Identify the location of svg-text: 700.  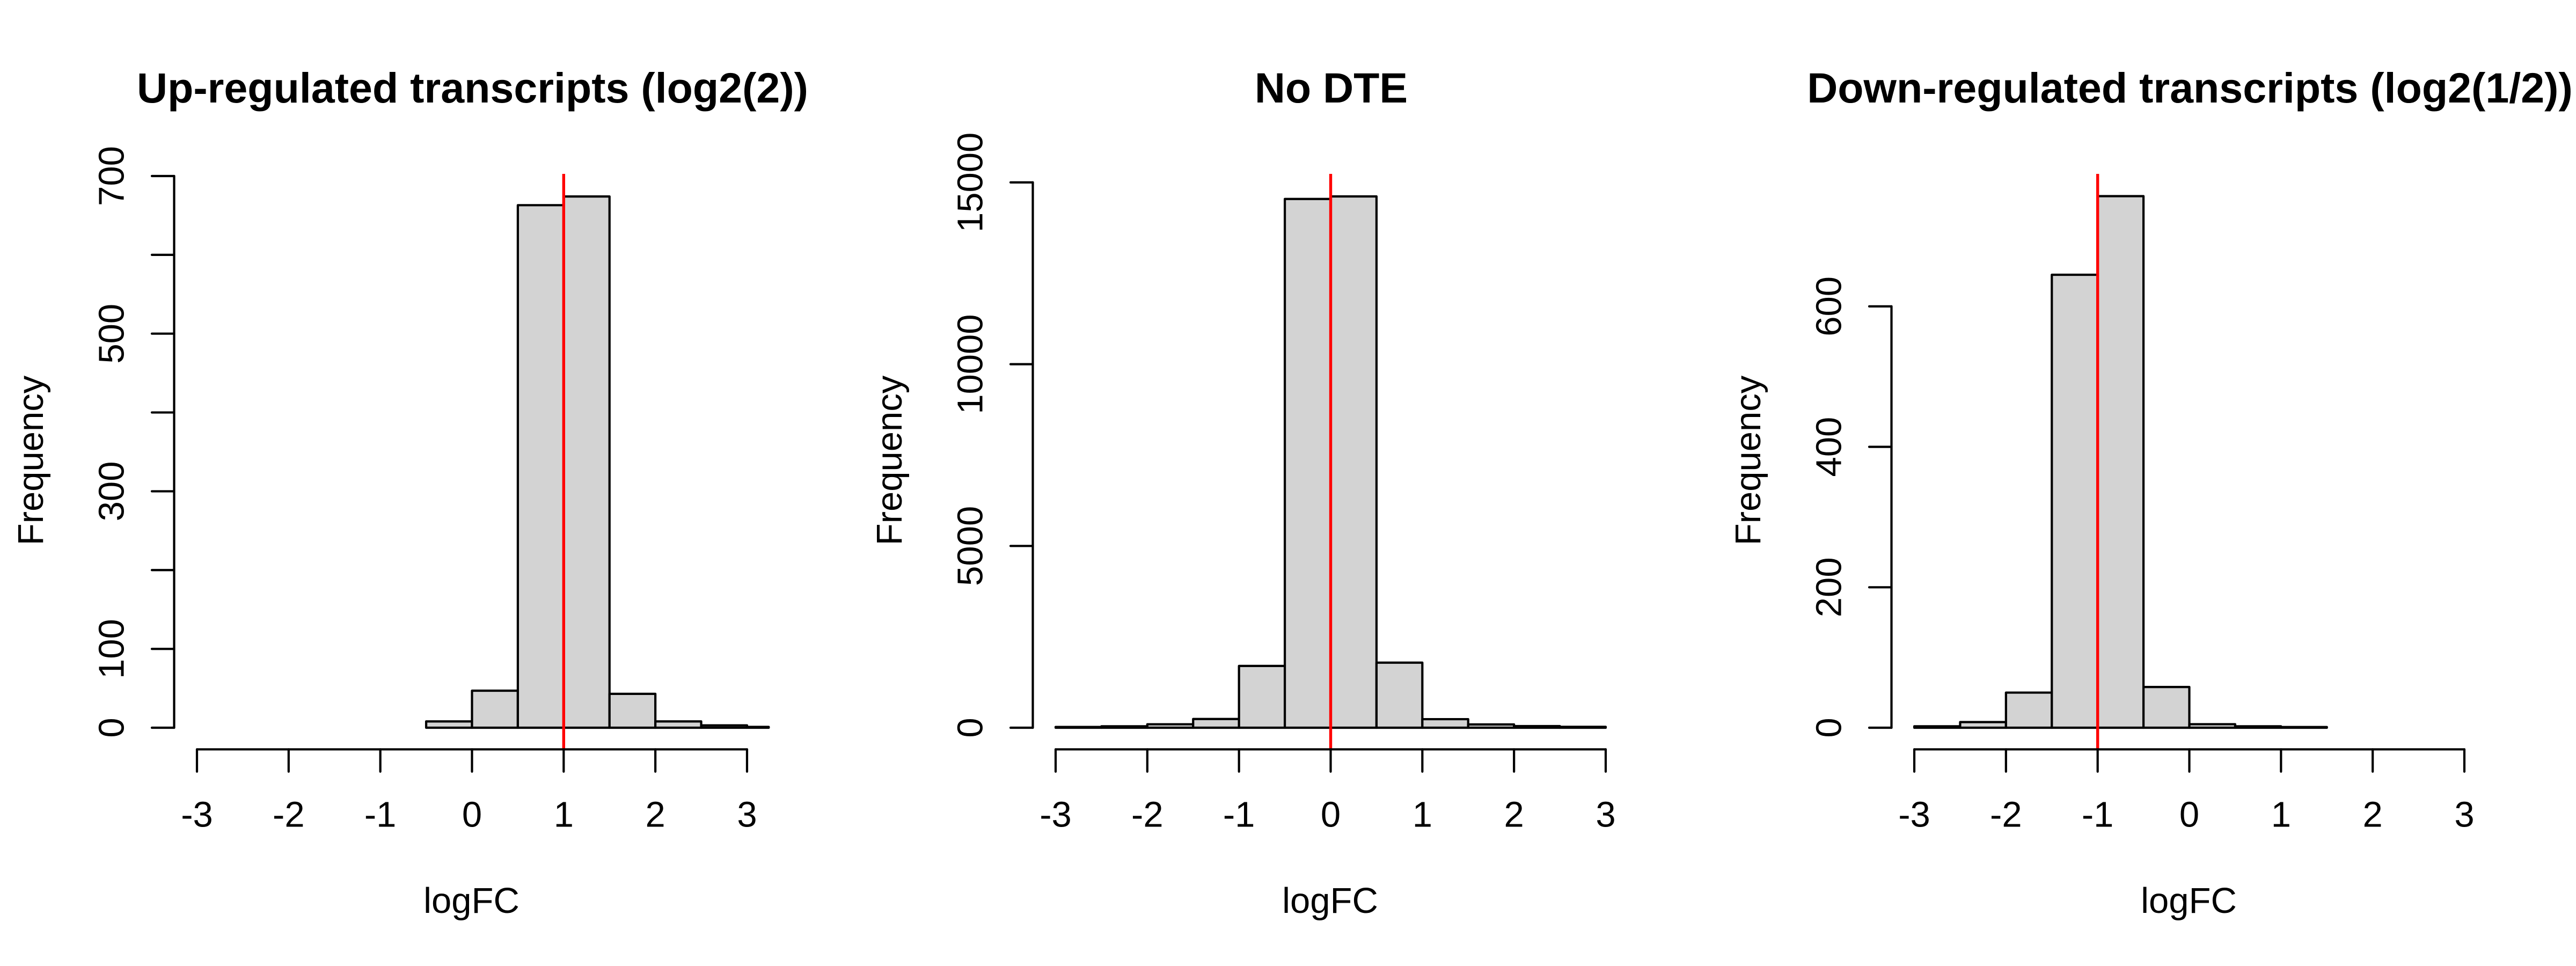
(112, 176).